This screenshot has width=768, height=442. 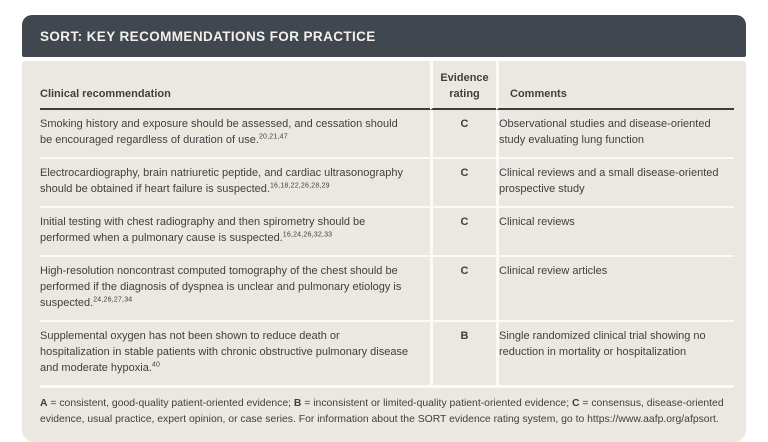 I want to click on reference-numbers: 16,18,22,26,28,29, so click(x=299, y=186).